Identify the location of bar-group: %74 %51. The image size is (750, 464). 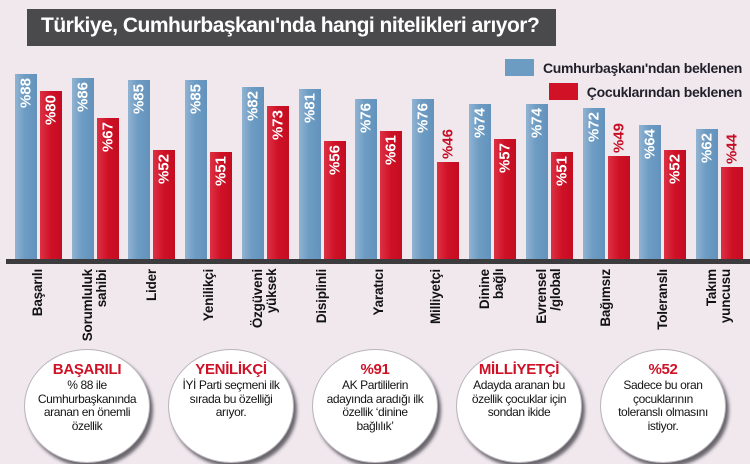
(549, 181).